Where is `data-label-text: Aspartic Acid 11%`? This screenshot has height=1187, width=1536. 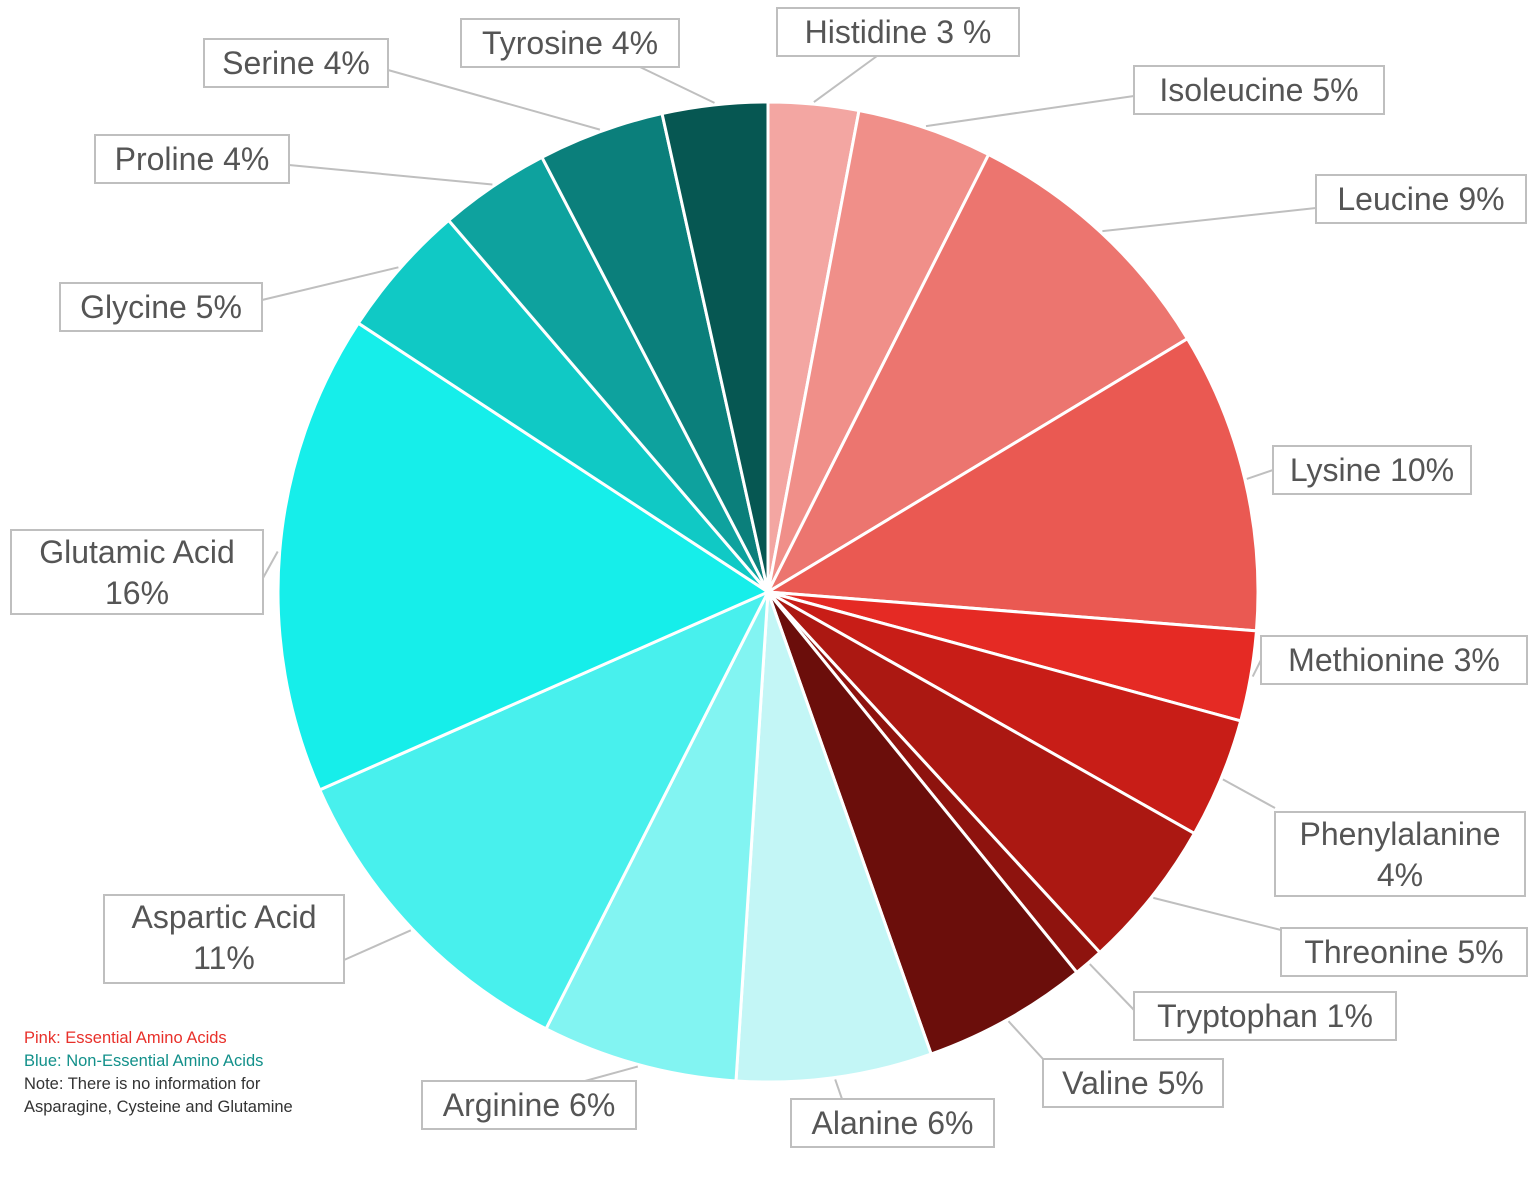
data-label-text: Aspartic Acid 11% is located at coordinates (224, 937).